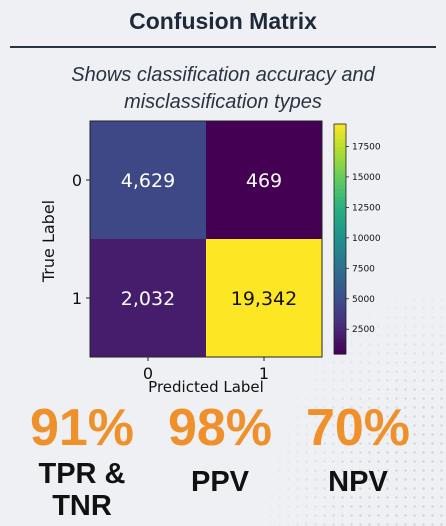 The width and height of the screenshot is (446, 526). What do you see at coordinates (223, 21) in the screenshot?
I see `page-title: Confusion Matrix` at bounding box center [223, 21].